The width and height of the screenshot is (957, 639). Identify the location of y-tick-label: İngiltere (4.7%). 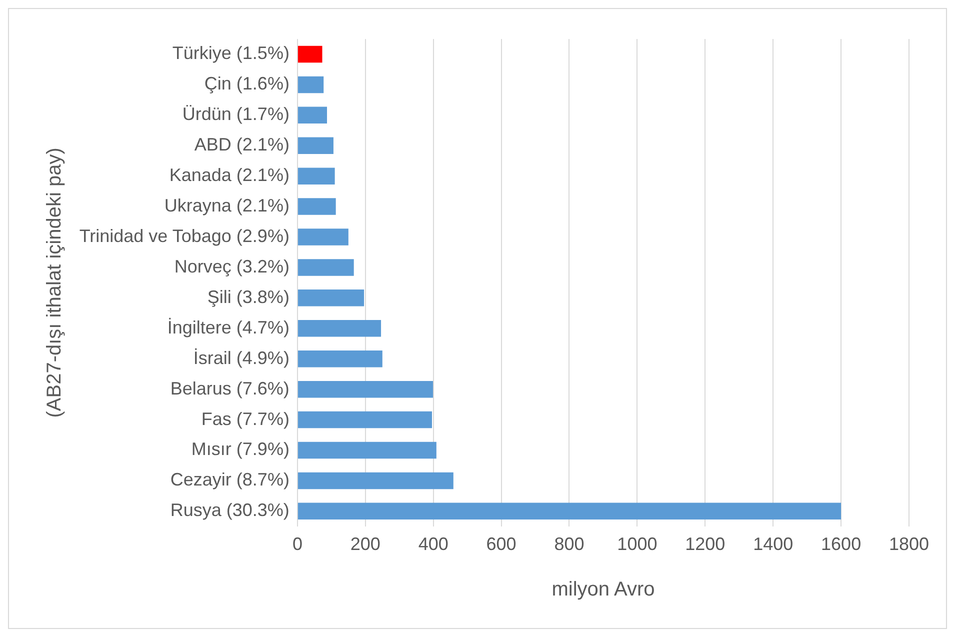
(228, 327).